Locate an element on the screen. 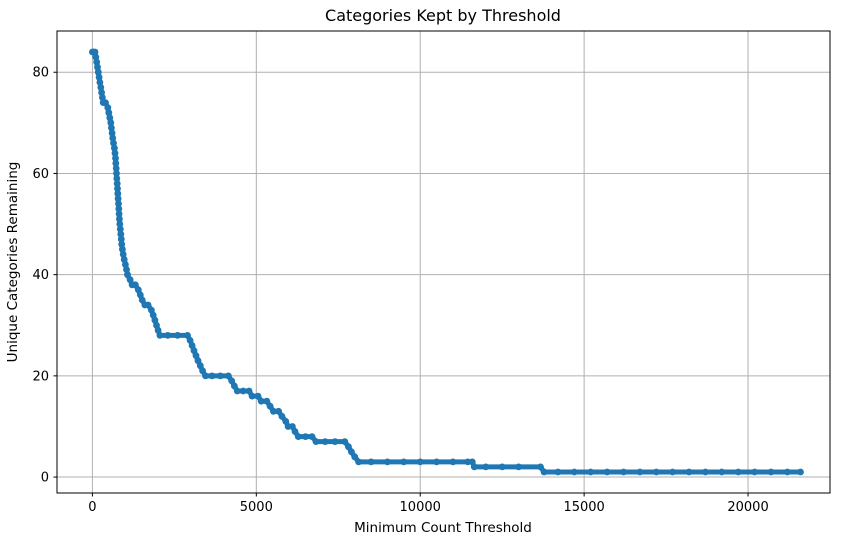 This screenshot has width=841, height=547. x-tick-label: 0 is located at coordinates (92, 507).